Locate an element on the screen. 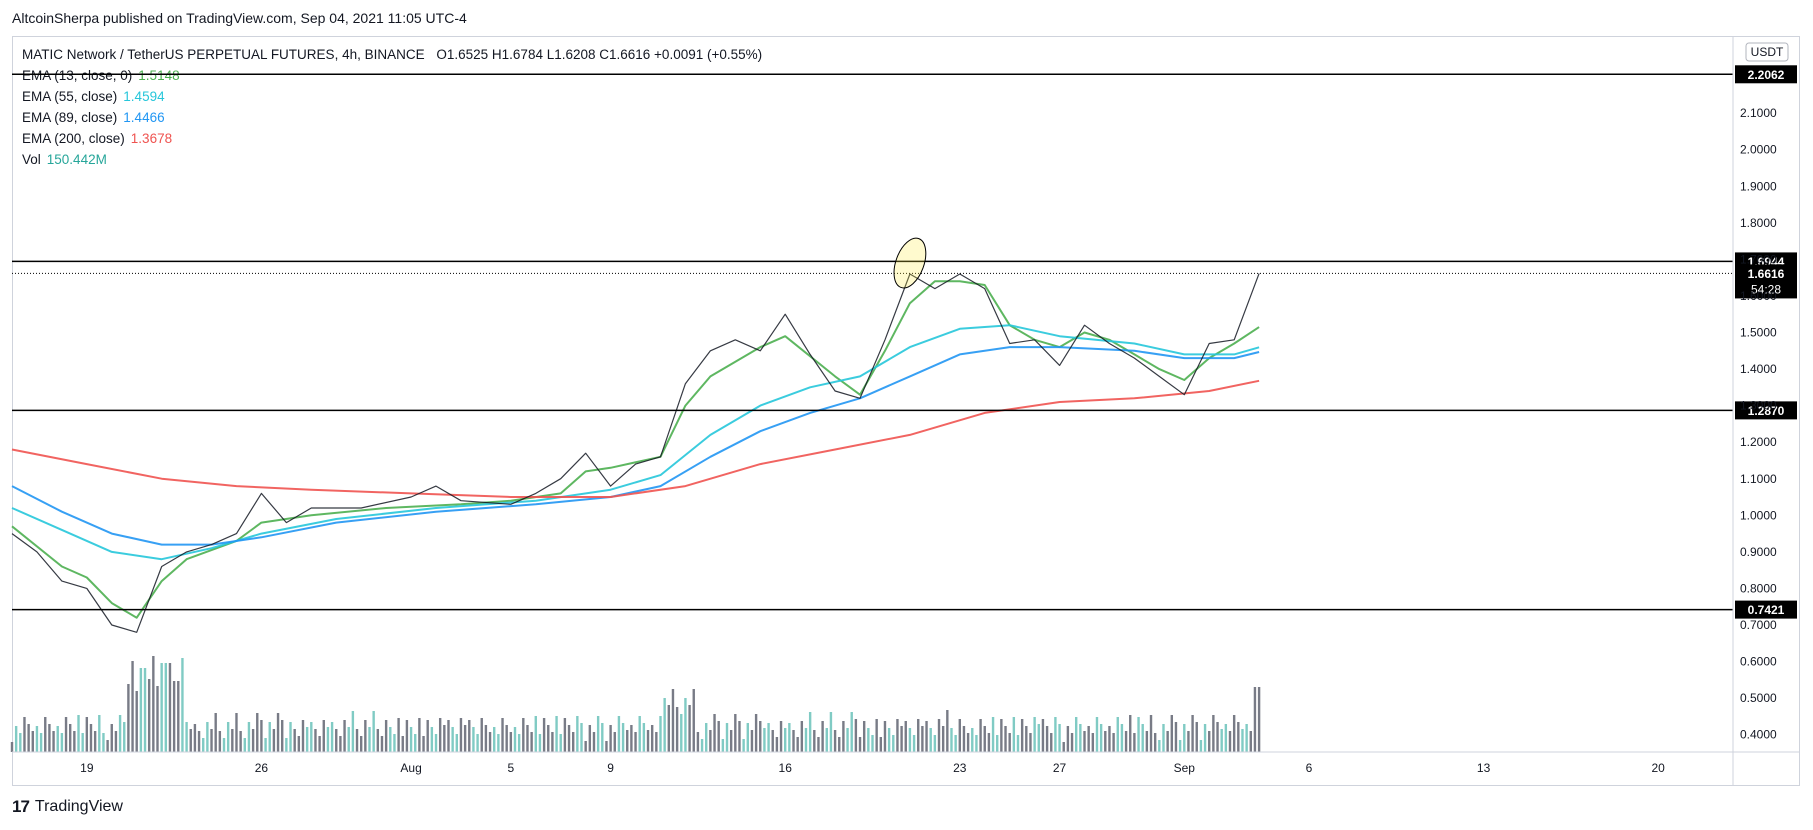 This screenshot has height=830, width=1813. highlight-ellipse is located at coordinates (910, 263).